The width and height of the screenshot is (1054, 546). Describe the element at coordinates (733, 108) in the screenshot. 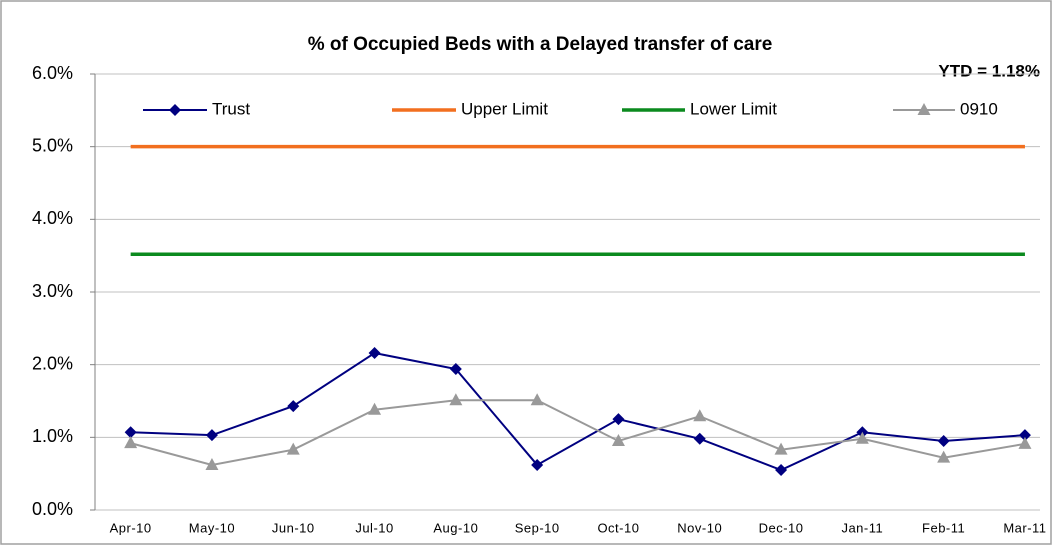

I see `legend-label: Lower Limit` at that location.